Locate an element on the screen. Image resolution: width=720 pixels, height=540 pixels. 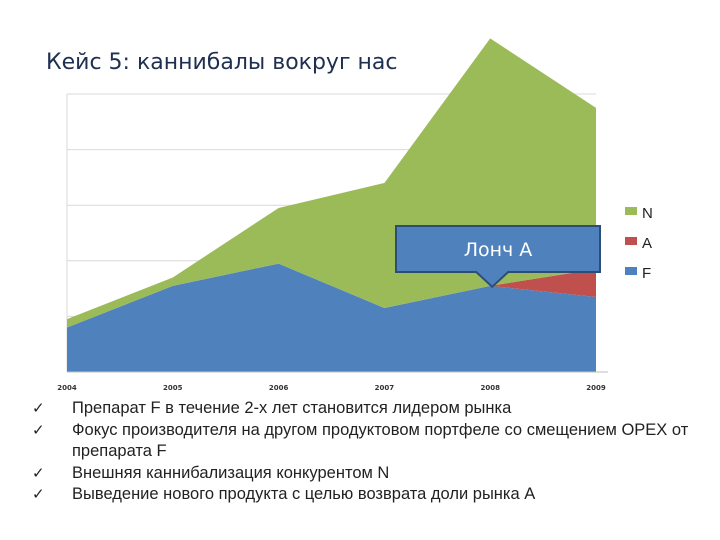
callout-box is located at coordinates (498, 257).